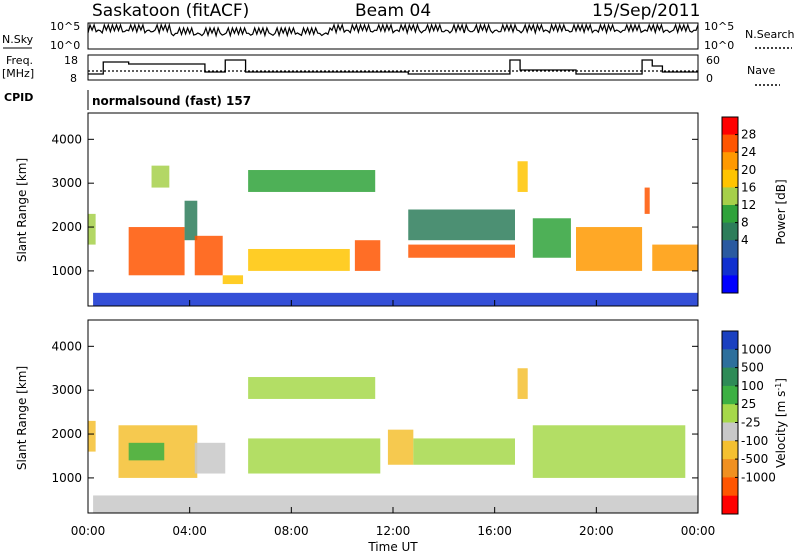  Describe the element at coordinates (748, 187) in the screenshot. I see `colorbar-tick-label: 16` at that location.